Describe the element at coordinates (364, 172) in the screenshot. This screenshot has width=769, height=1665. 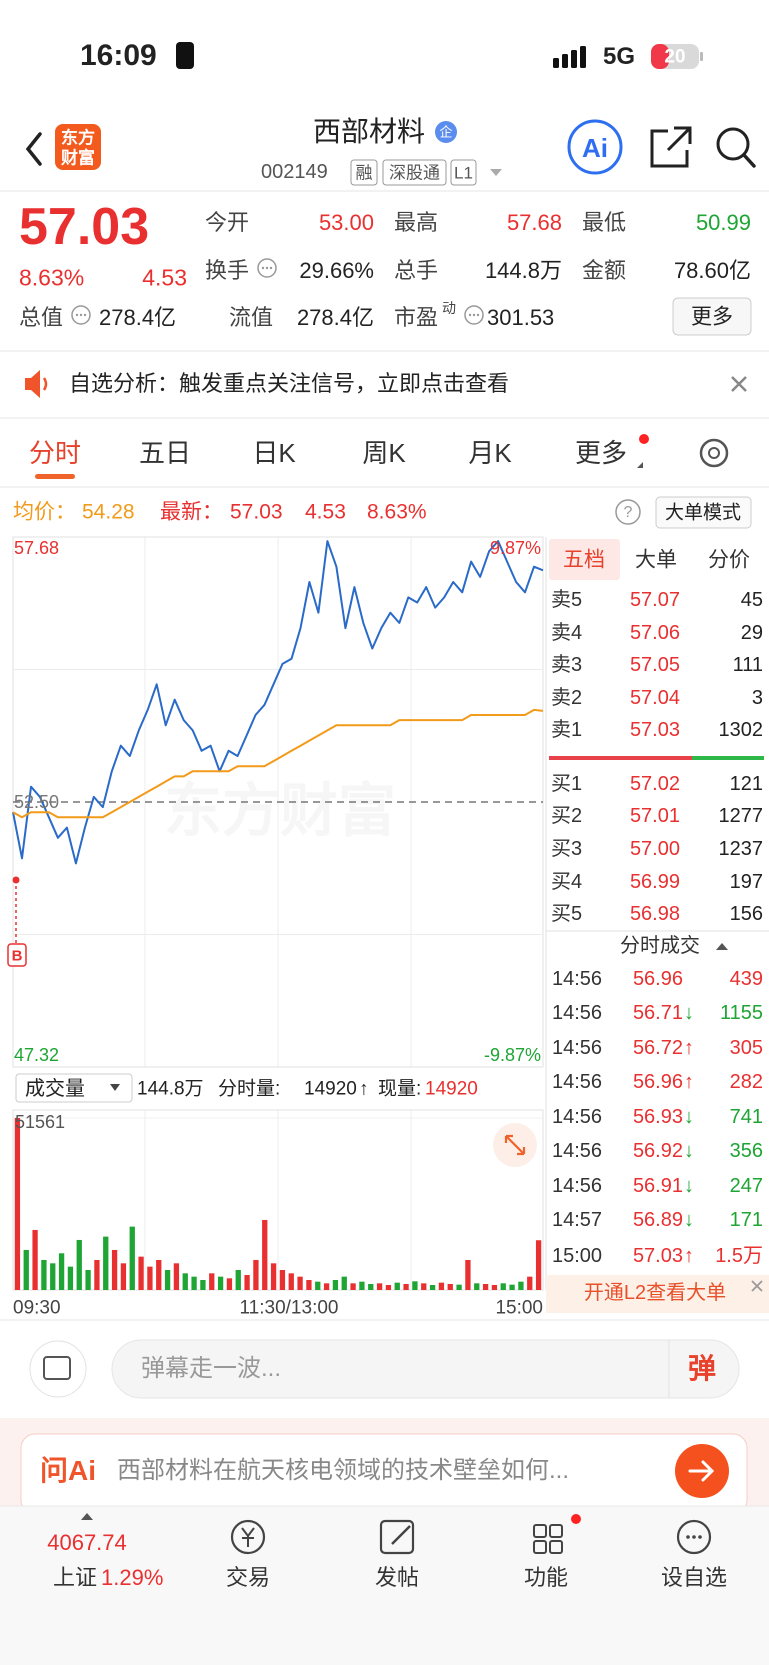
I see `tag-box` at that location.